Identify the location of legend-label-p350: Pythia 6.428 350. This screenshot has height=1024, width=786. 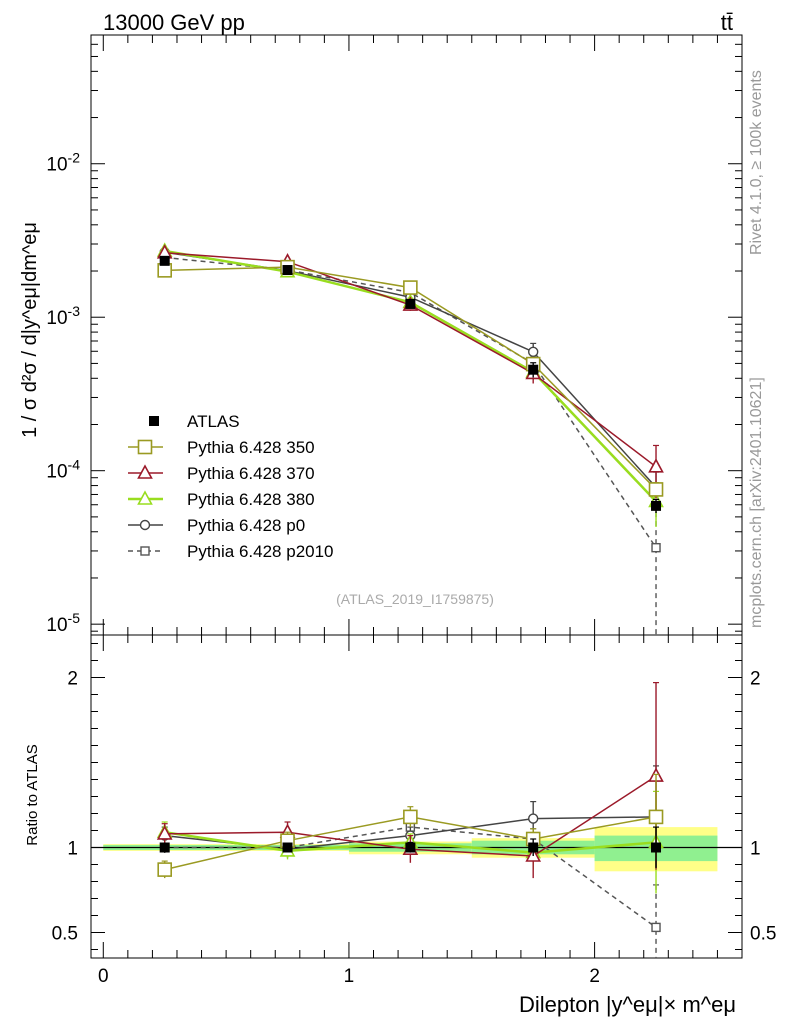
(251, 447).